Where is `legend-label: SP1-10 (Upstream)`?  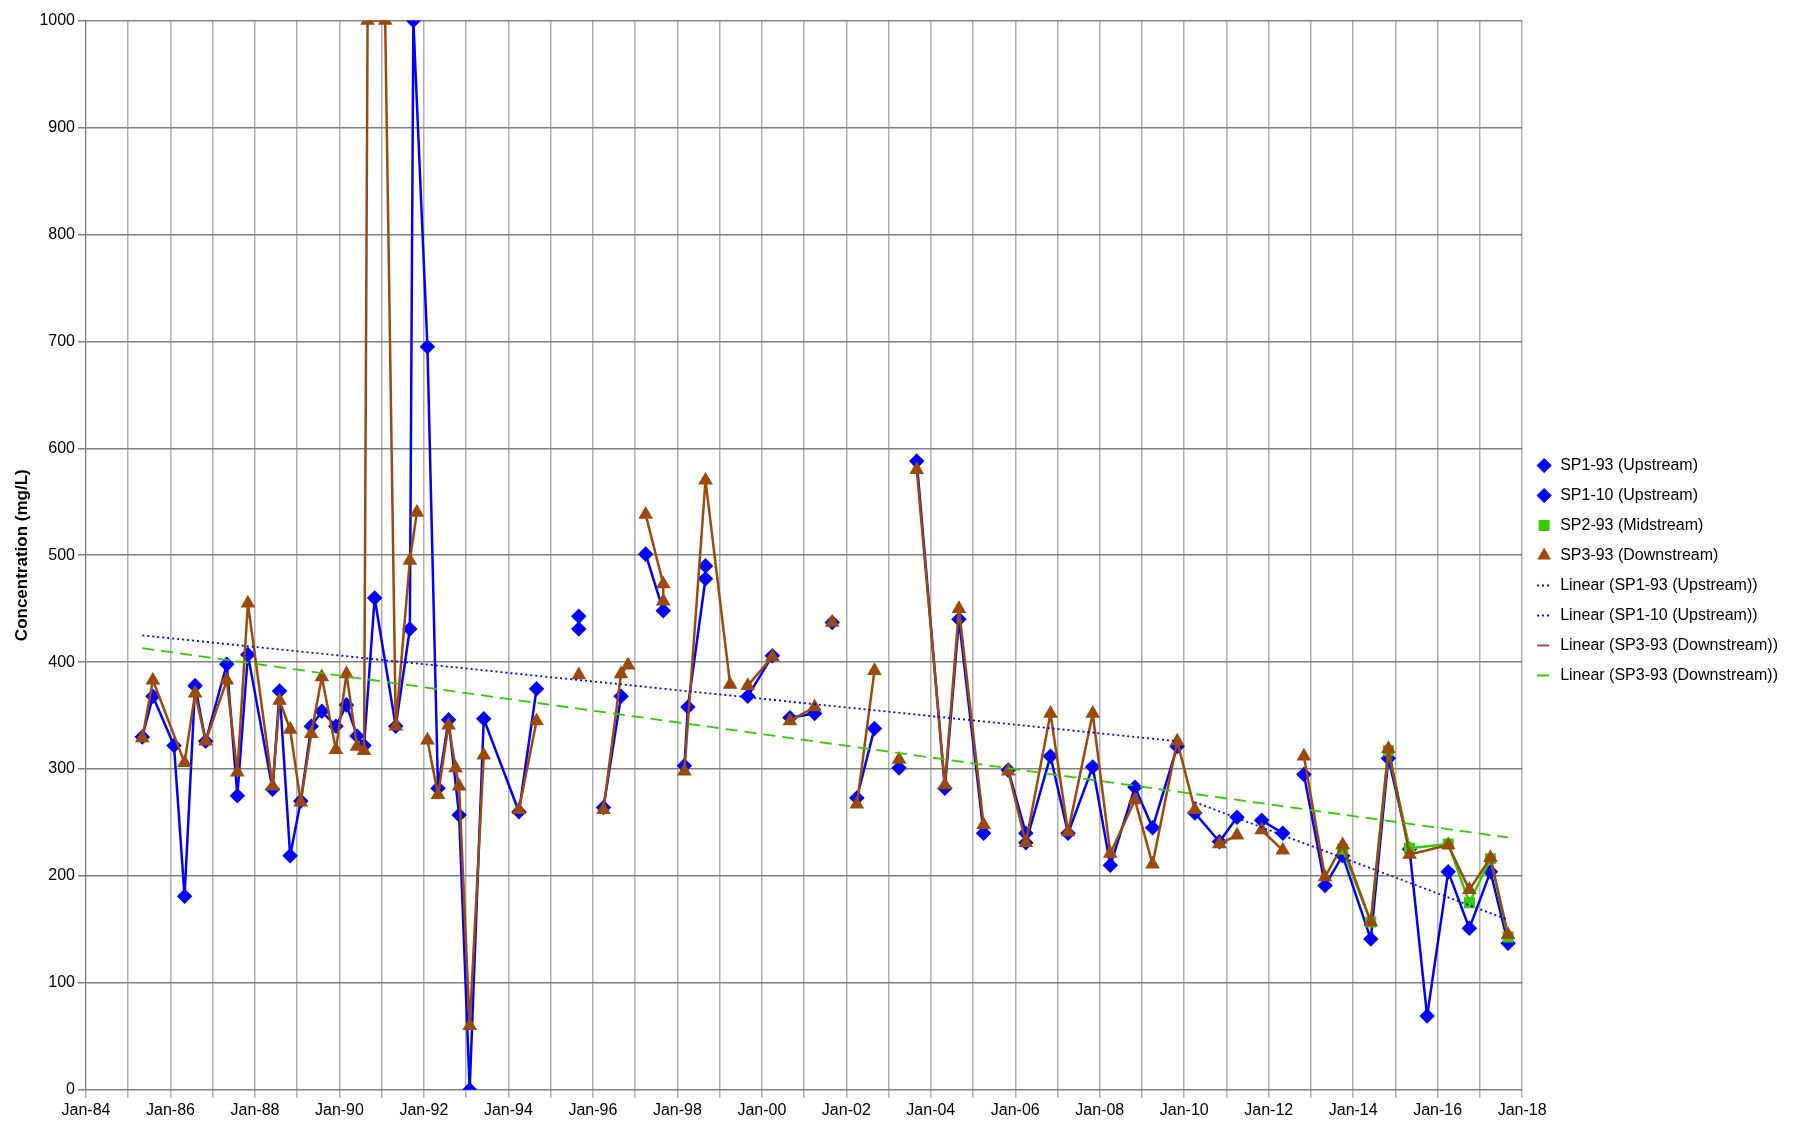 legend-label: SP1-10 (Upstream) is located at coordinates (1629, 494).